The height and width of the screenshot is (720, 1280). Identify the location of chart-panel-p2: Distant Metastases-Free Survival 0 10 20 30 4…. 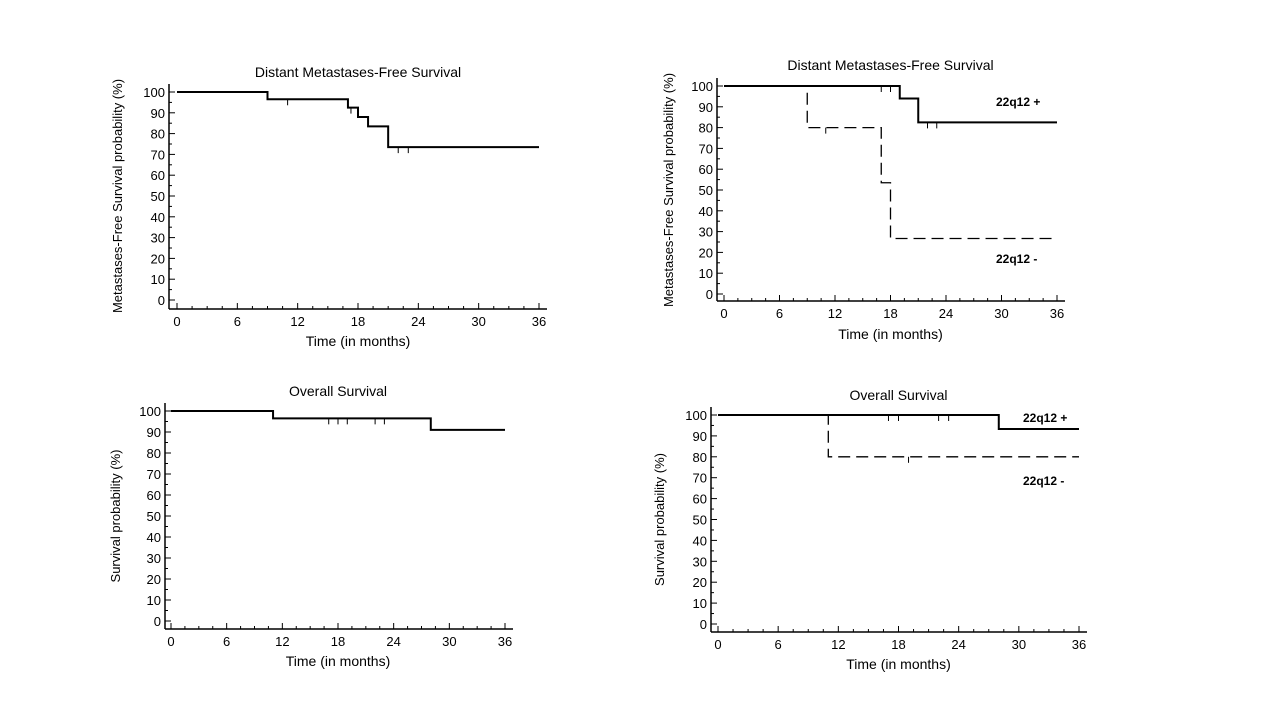
(863, 199).